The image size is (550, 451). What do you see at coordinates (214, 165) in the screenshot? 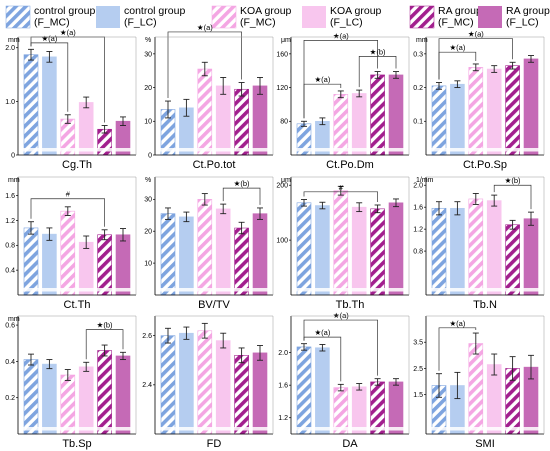
I see `x-axis-label: Ct.Po.tot` at bounding box center [214, 165].